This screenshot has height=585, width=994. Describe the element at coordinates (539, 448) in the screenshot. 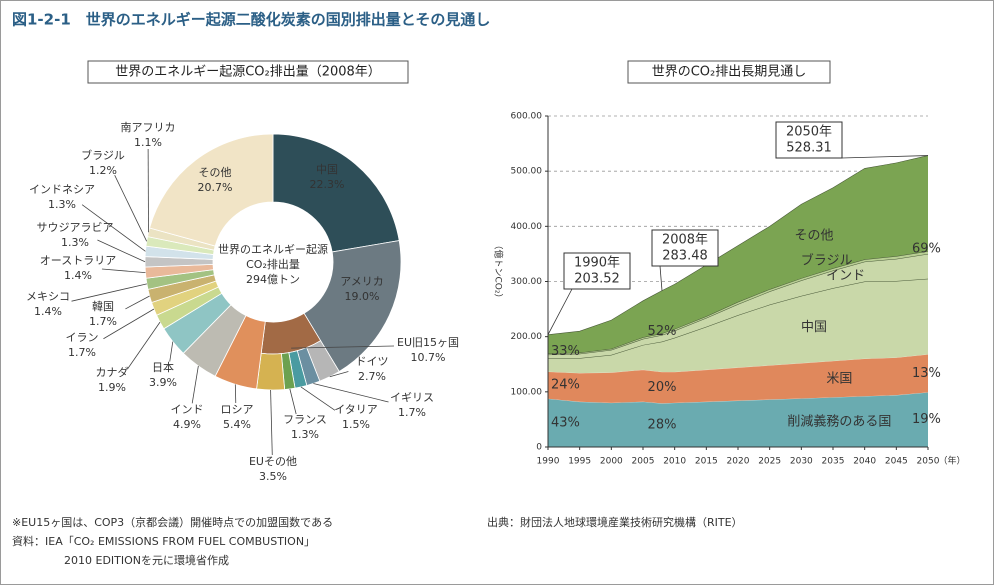

I see `y-tick-label: 0` at that location.